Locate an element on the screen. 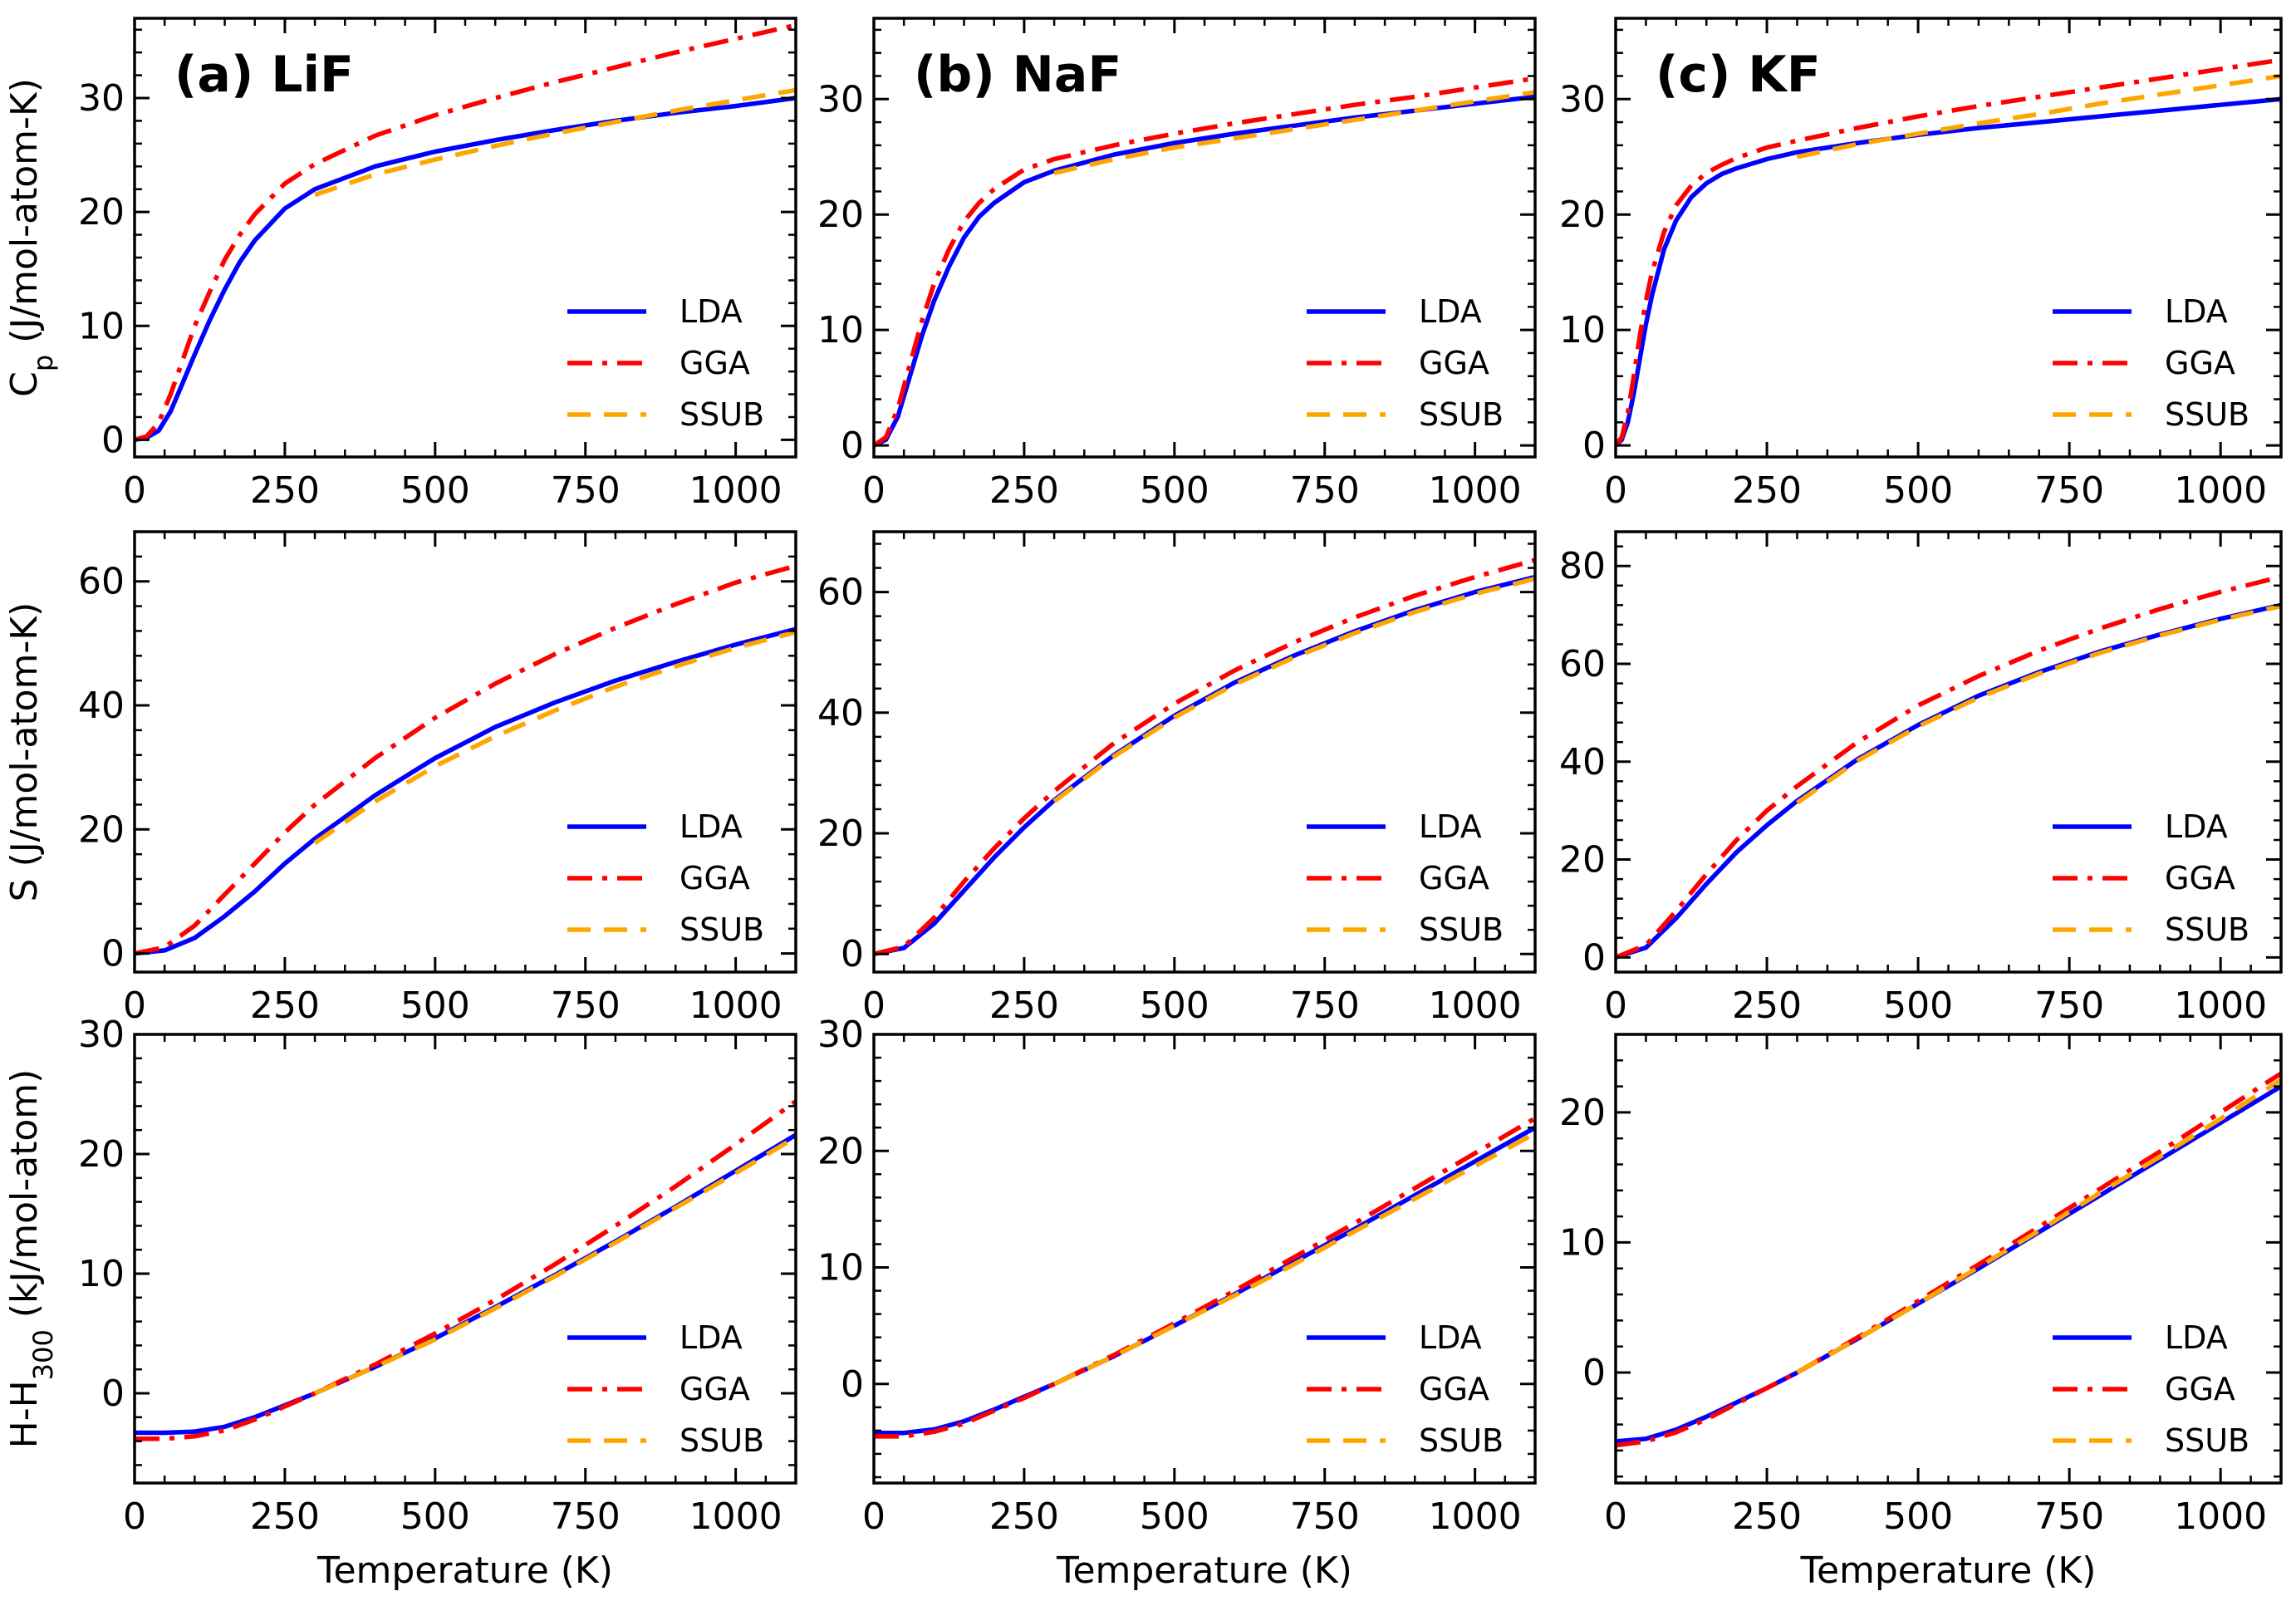 The height and width of the screenshot is (1601, 2296). y-axis-title: H-H300 (kJ/mol-atom) is located at coordinates (31, 1259).